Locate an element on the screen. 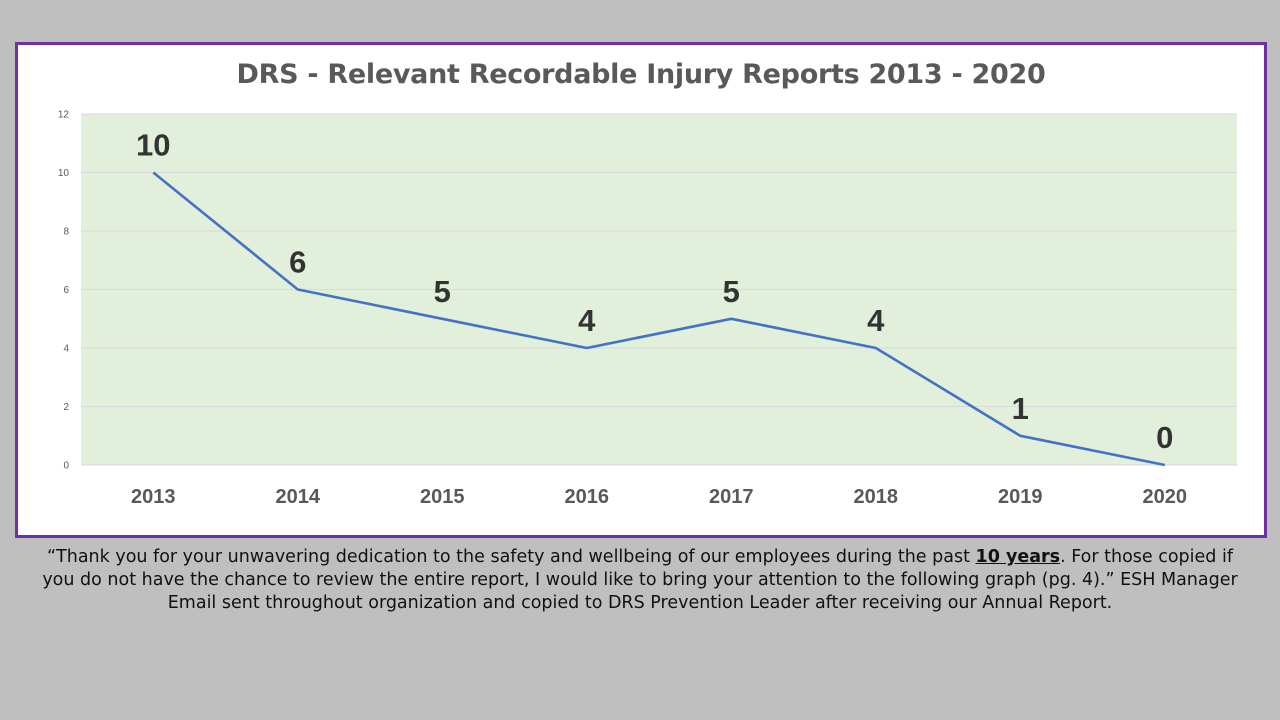 Image resolution: width=1280 pixels, height=720 pixels. x-tick-label: 2018 is located at coordinates (876, 497).